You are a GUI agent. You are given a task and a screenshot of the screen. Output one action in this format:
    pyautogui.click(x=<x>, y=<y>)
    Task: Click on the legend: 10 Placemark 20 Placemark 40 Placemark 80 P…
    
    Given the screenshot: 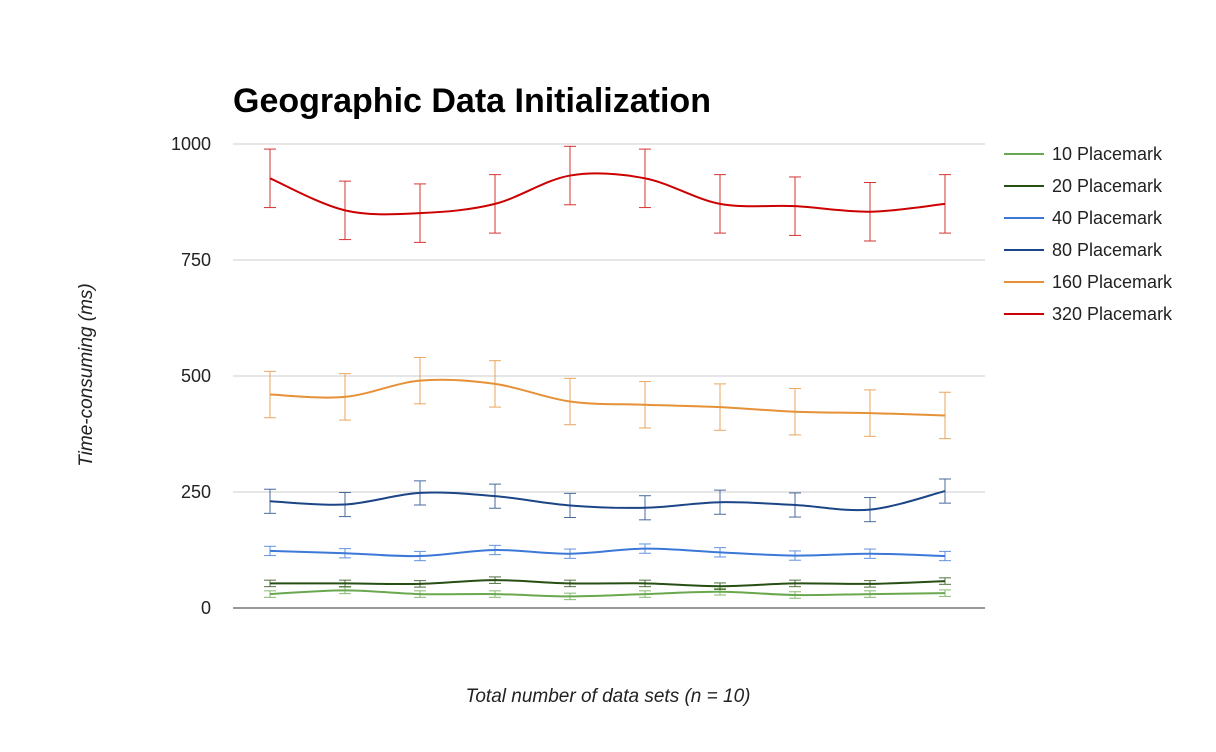 What is the action you would take?
    pyautogui.click(x=1088, y=234)
    